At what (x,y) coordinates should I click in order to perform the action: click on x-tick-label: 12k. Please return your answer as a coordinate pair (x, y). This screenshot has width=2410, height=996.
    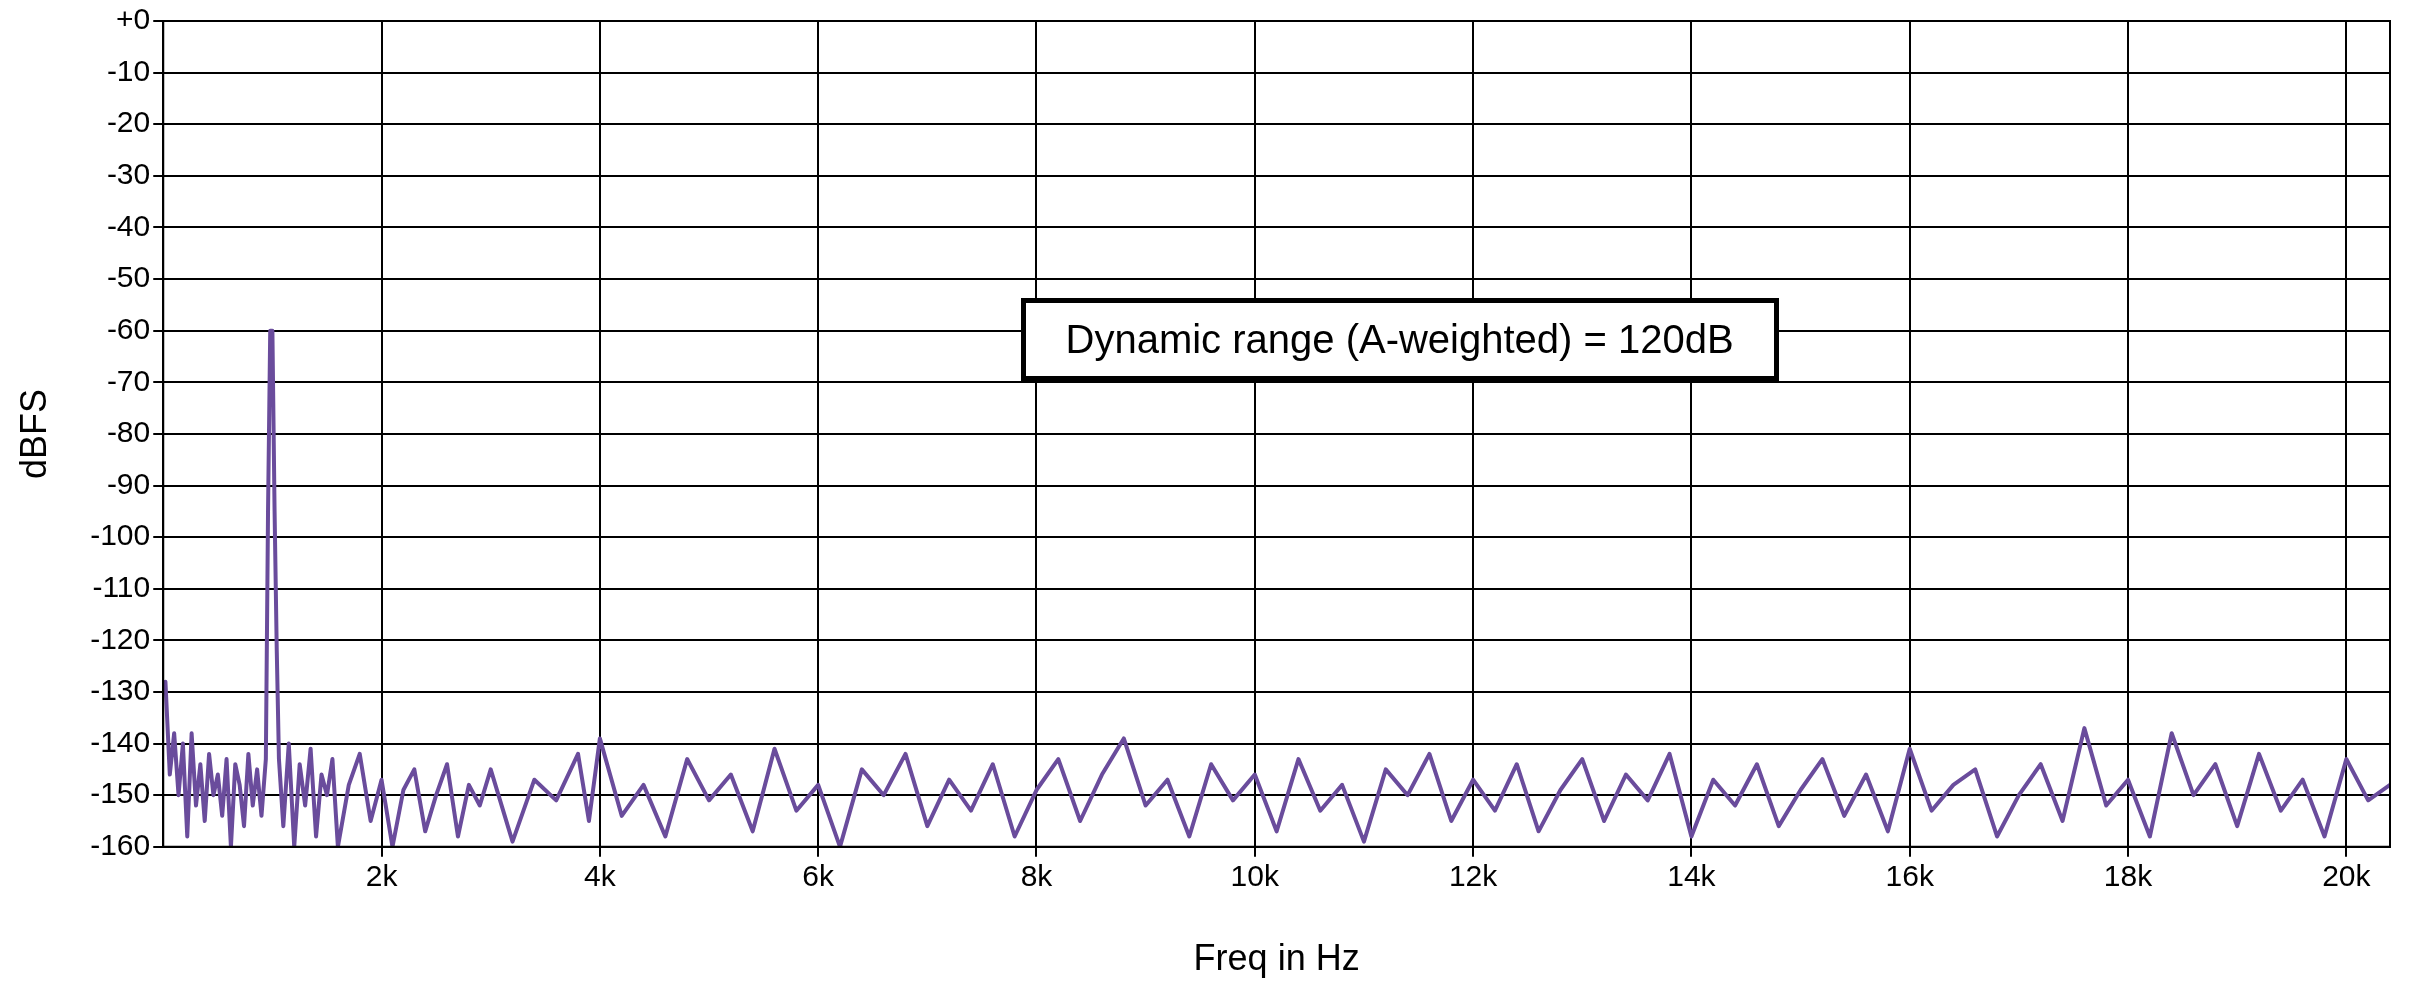
    Looking at the image, I should click on (1473, 876).